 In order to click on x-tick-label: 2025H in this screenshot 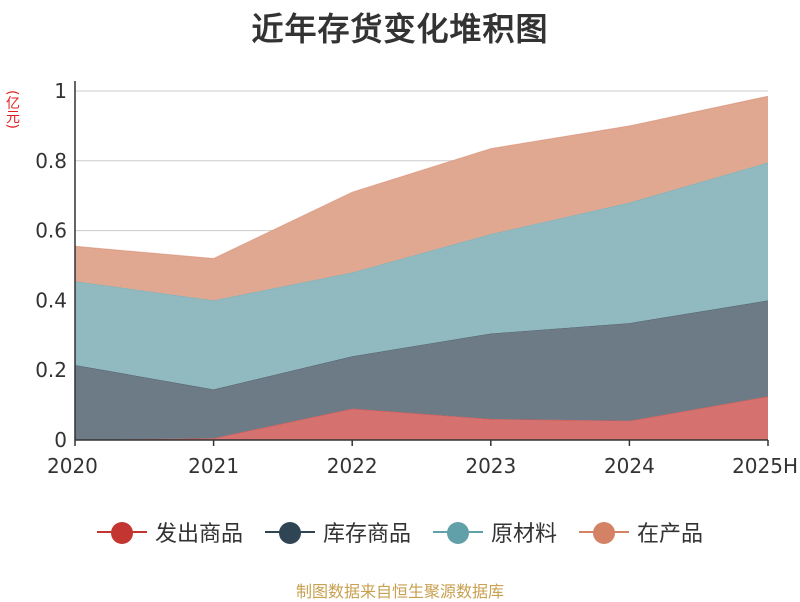, I will do `click(765, 466)`.